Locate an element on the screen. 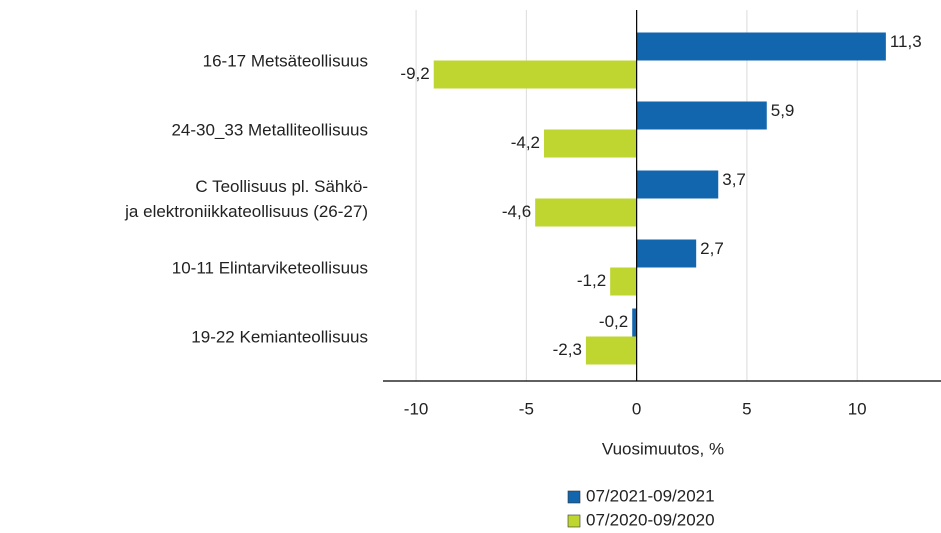  value-label: 2,7 is located at coordinates (712, 248).